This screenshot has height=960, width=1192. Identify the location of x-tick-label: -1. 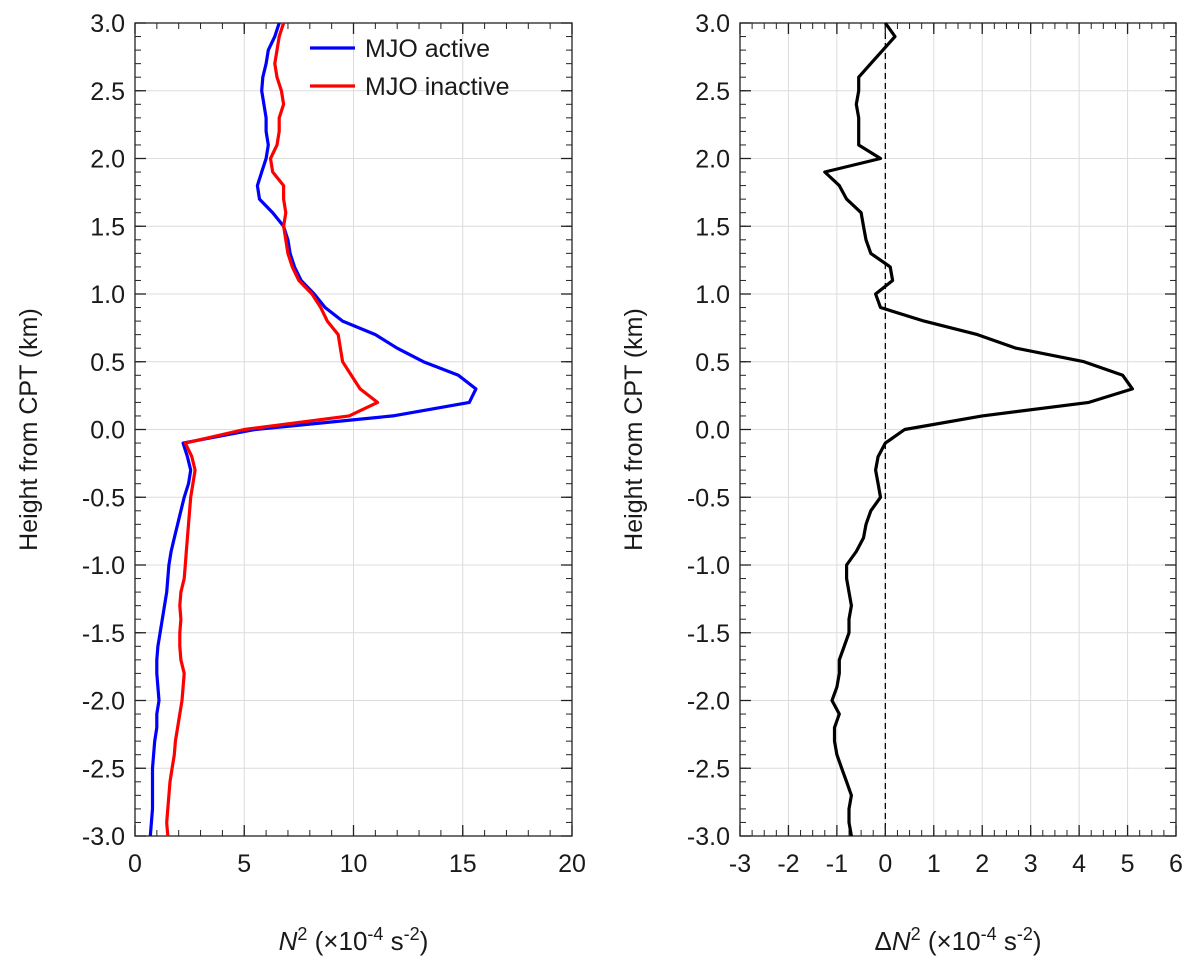
(837, 864).